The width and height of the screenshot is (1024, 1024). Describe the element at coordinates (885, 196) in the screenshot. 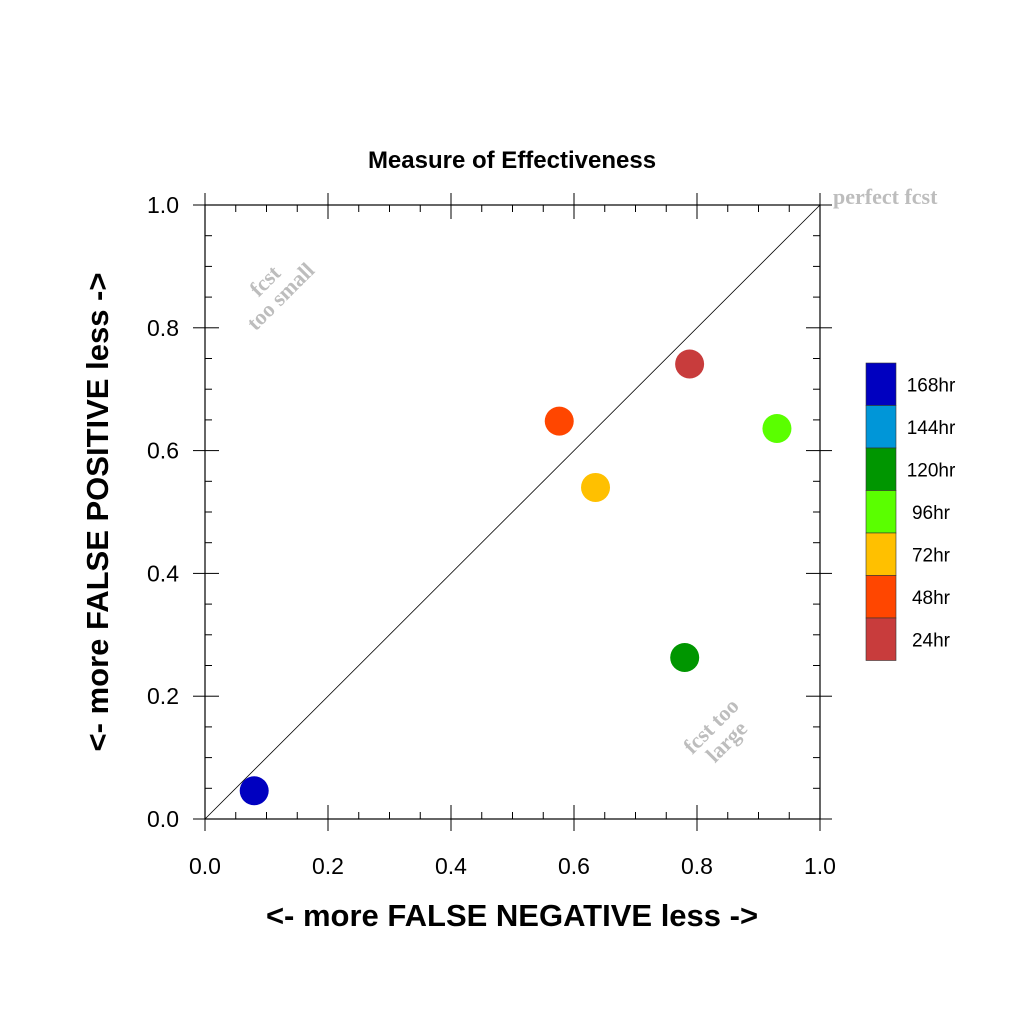

I see `perfect-forecast-label: perfect fcst` at that location.